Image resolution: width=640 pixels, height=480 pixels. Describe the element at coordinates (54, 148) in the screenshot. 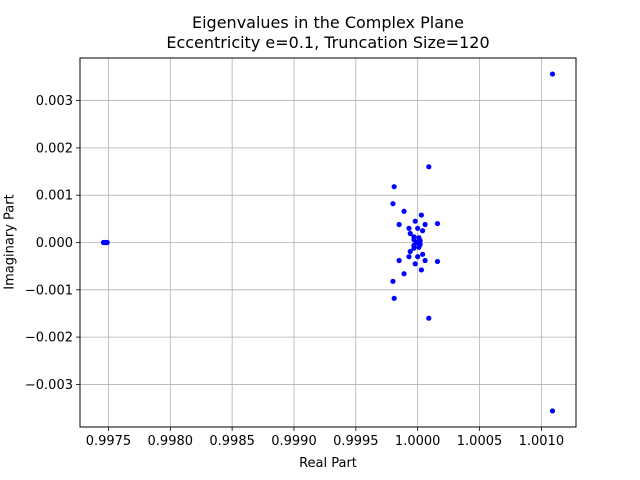

I see `y-tick-label: 0.002` at that location.